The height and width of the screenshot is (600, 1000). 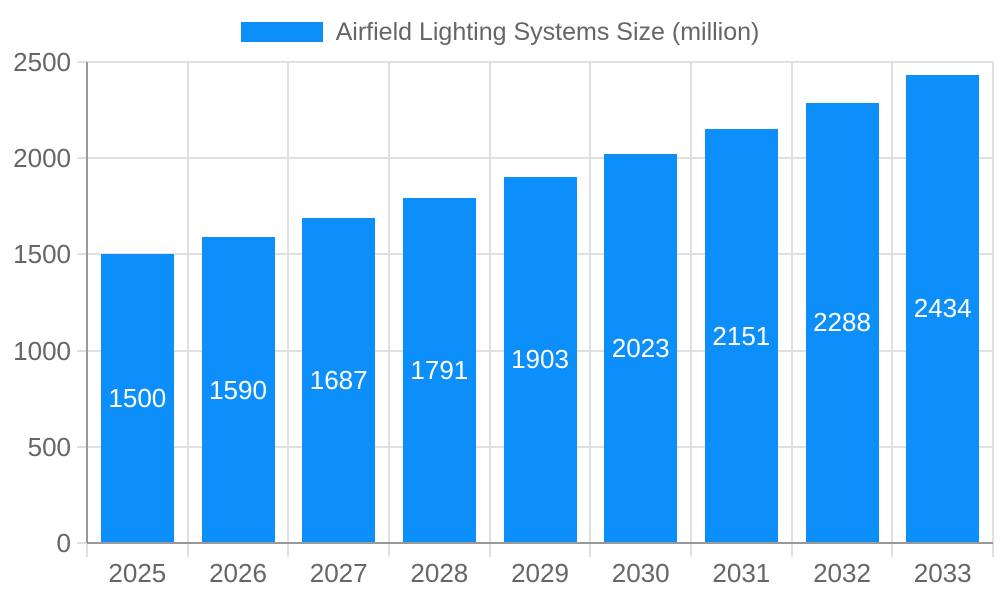 I want to click on x-tick-label: 2027, so click(x=338, y=573).